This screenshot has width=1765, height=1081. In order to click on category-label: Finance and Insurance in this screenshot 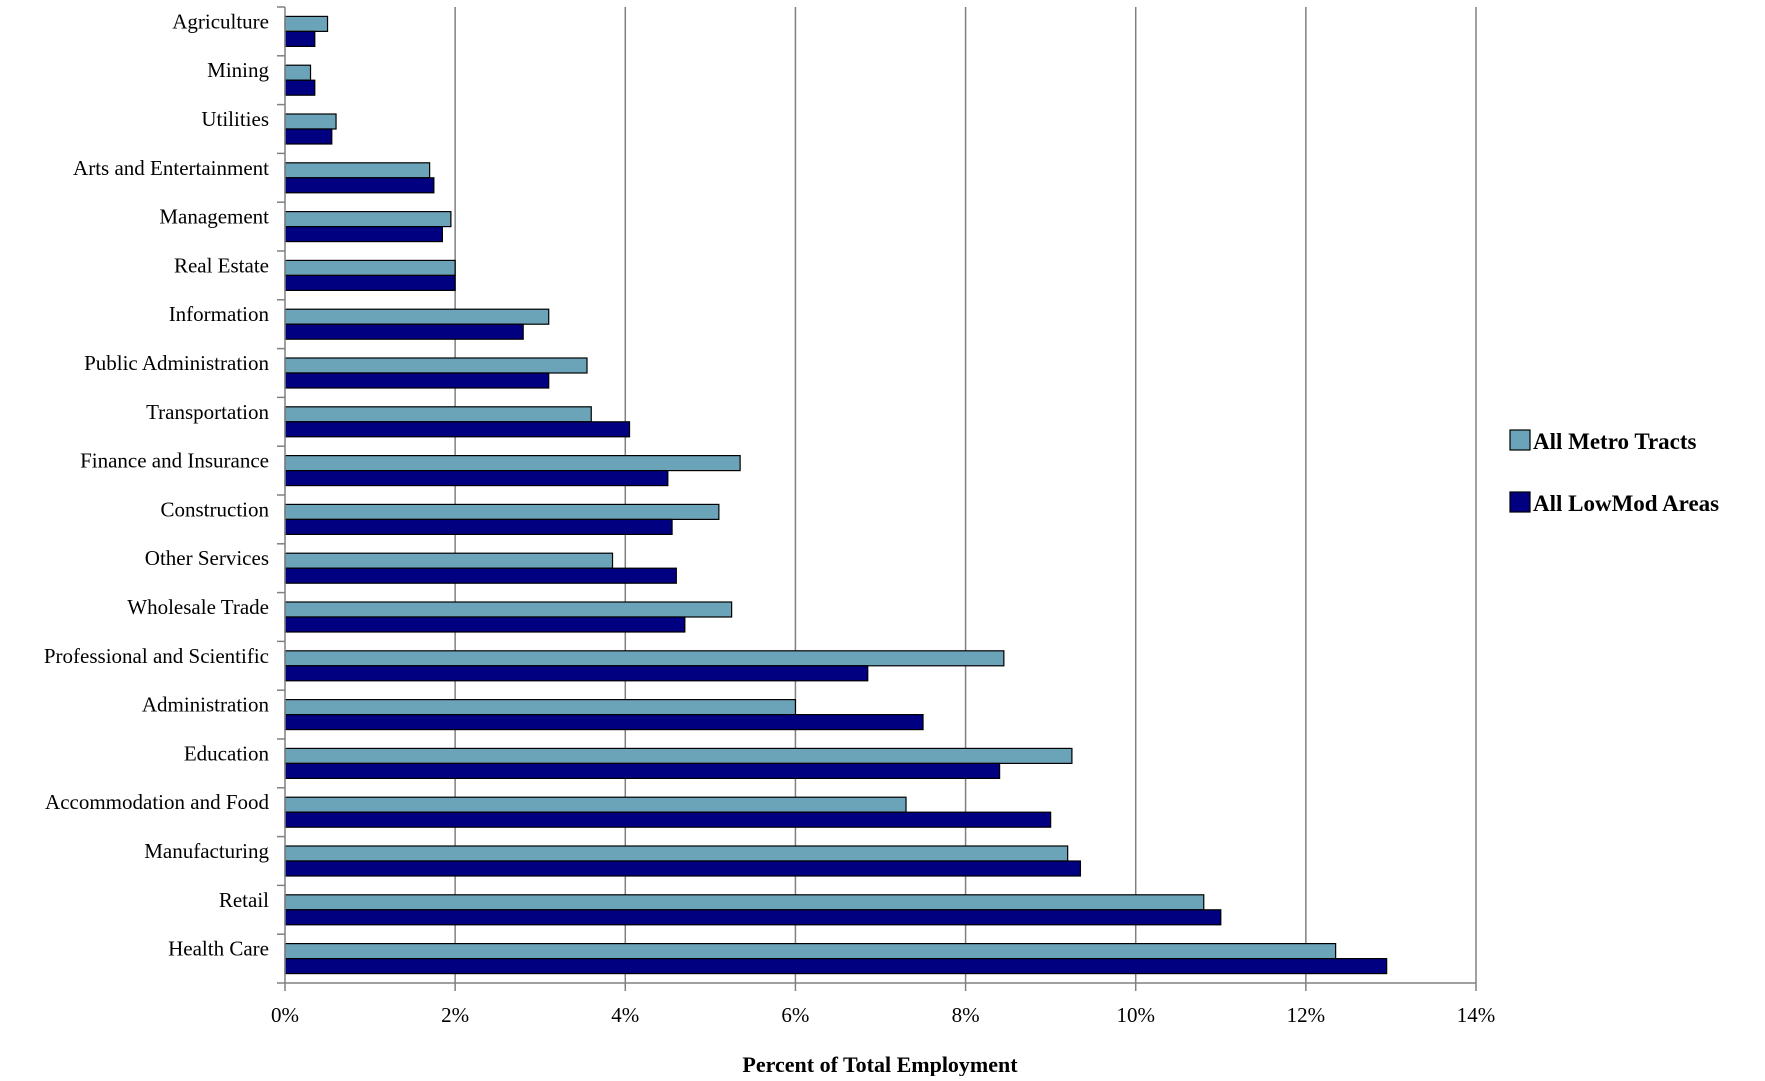, I will do `click(174, 461)`.